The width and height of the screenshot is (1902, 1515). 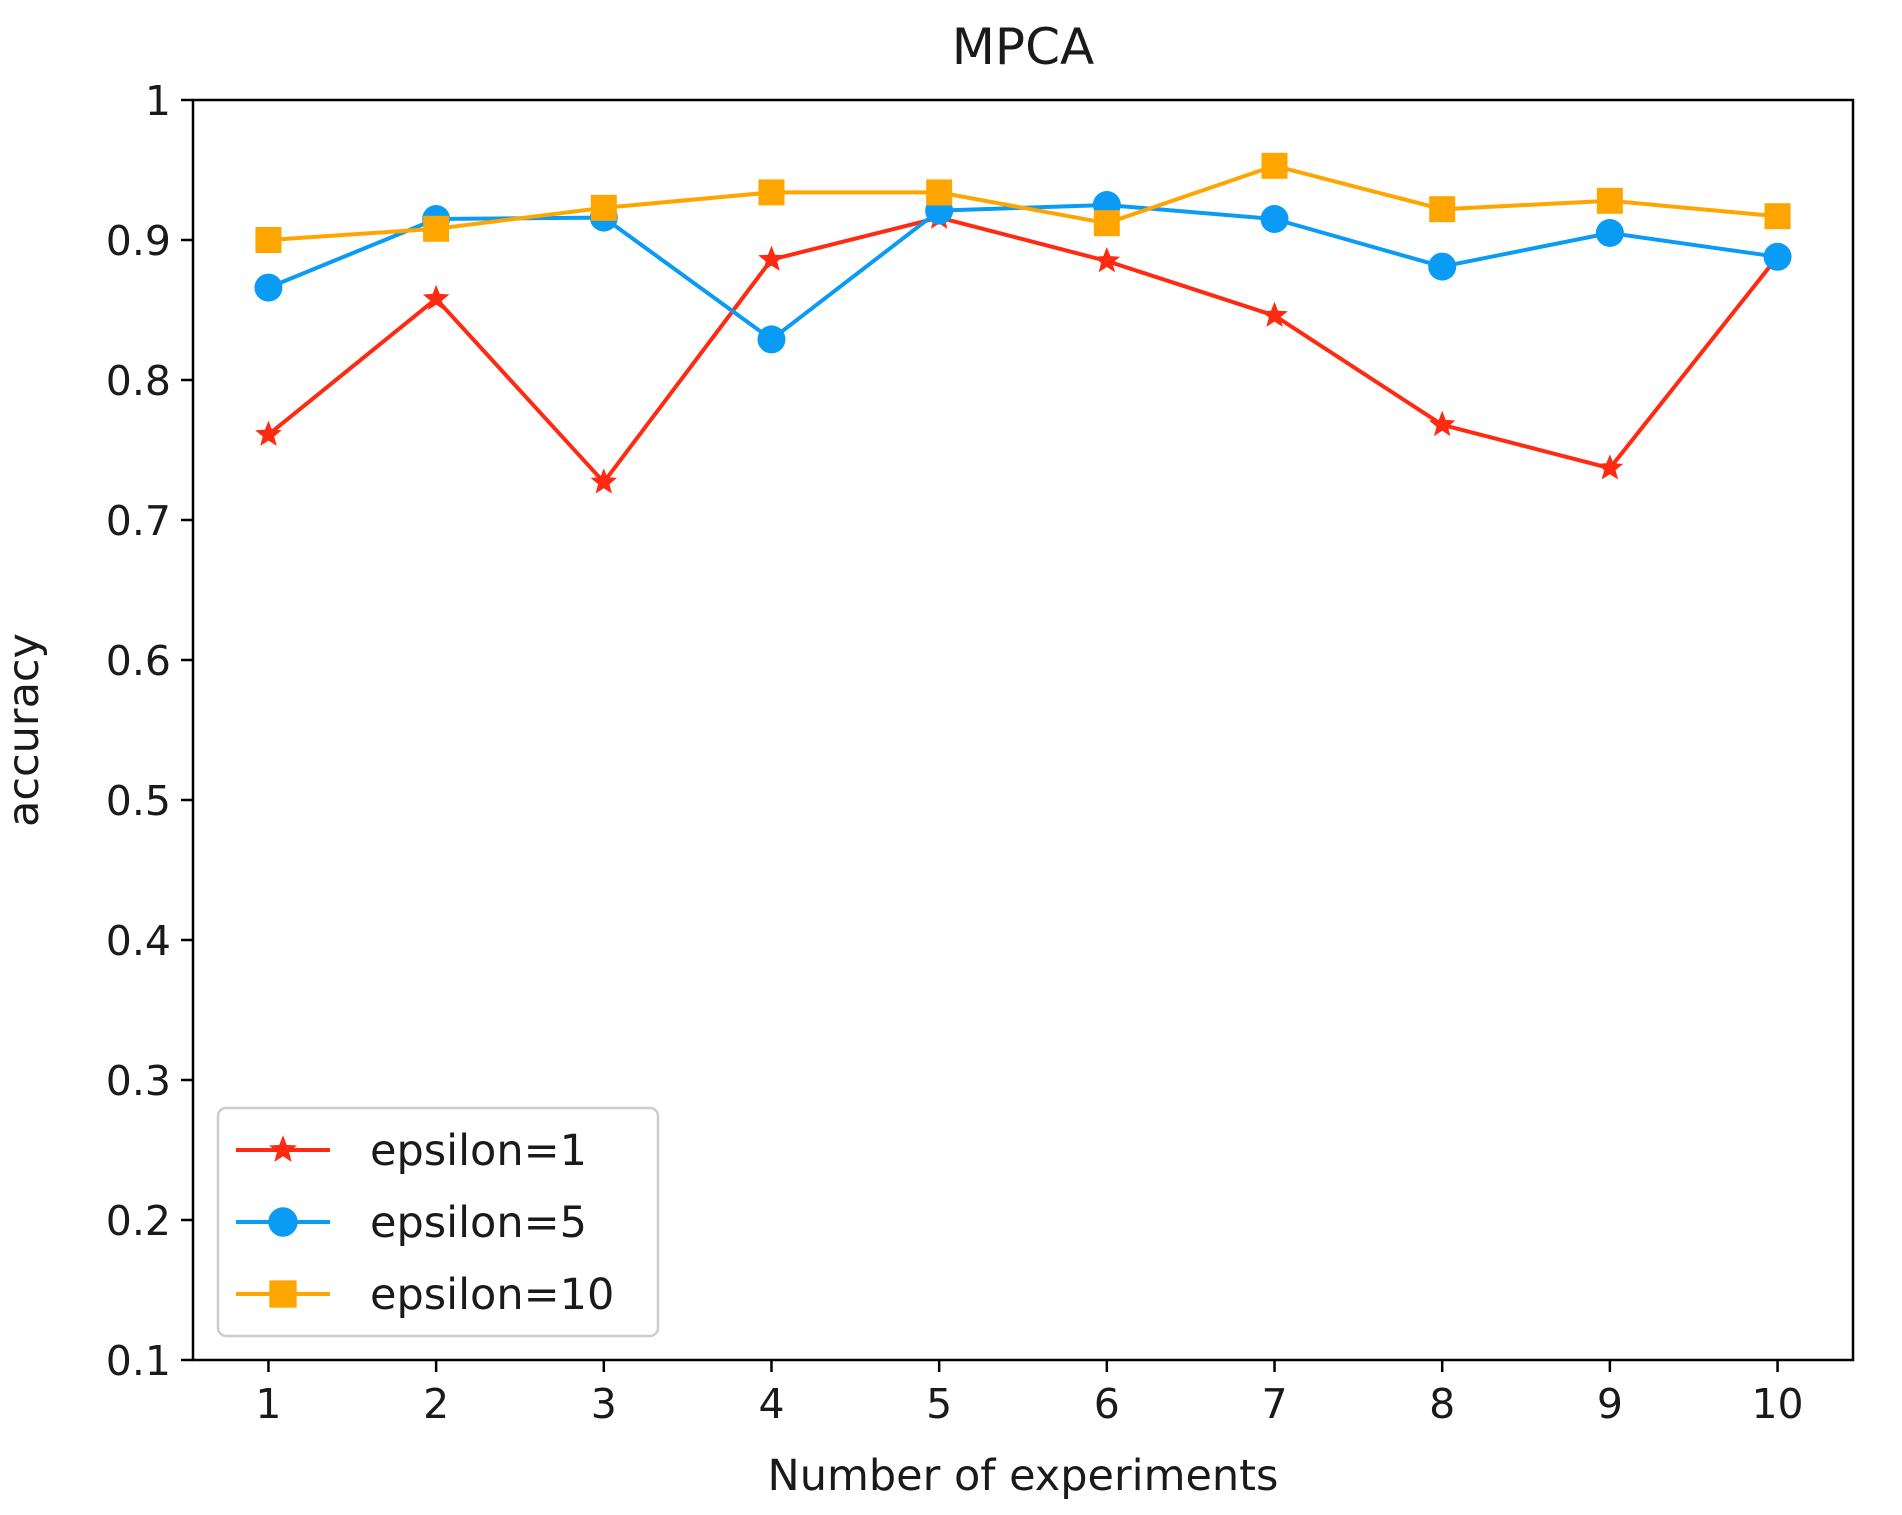 I want to click on x-tick-label: 1, so click(x=268, y=1404).